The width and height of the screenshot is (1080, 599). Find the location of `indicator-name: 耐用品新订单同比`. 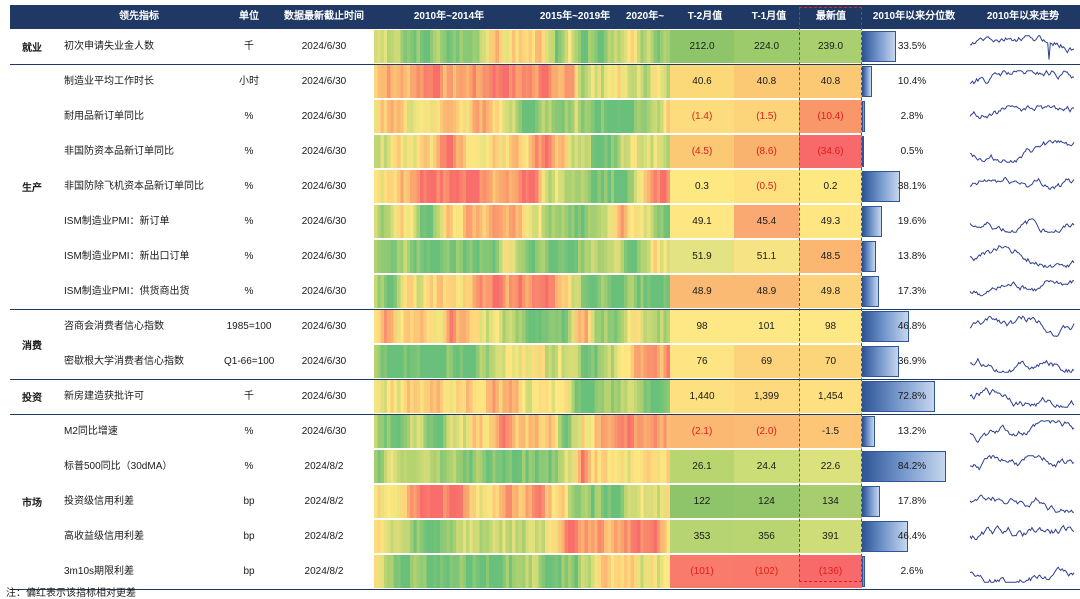

indicator-name: 耐用品新订单同比 is located at coordinates (104, 116).